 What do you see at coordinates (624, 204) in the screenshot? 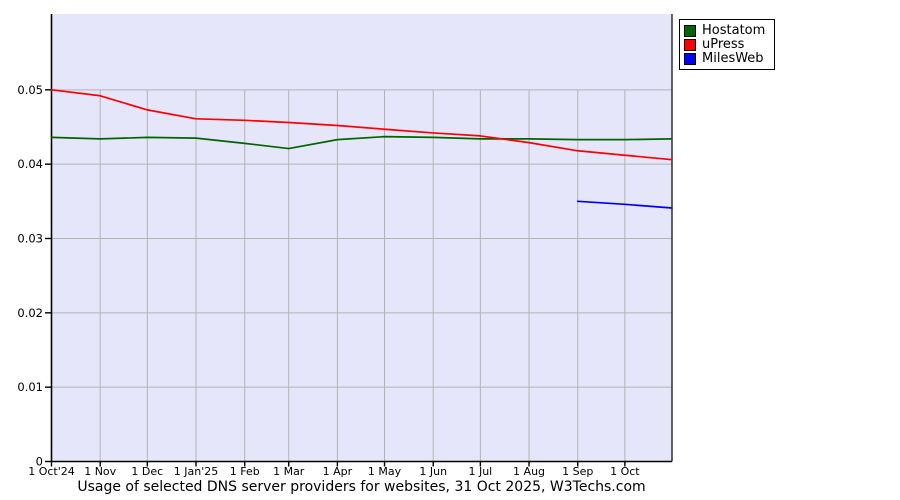
I see `series-line-milesweb` at bounding box center [624, 204].